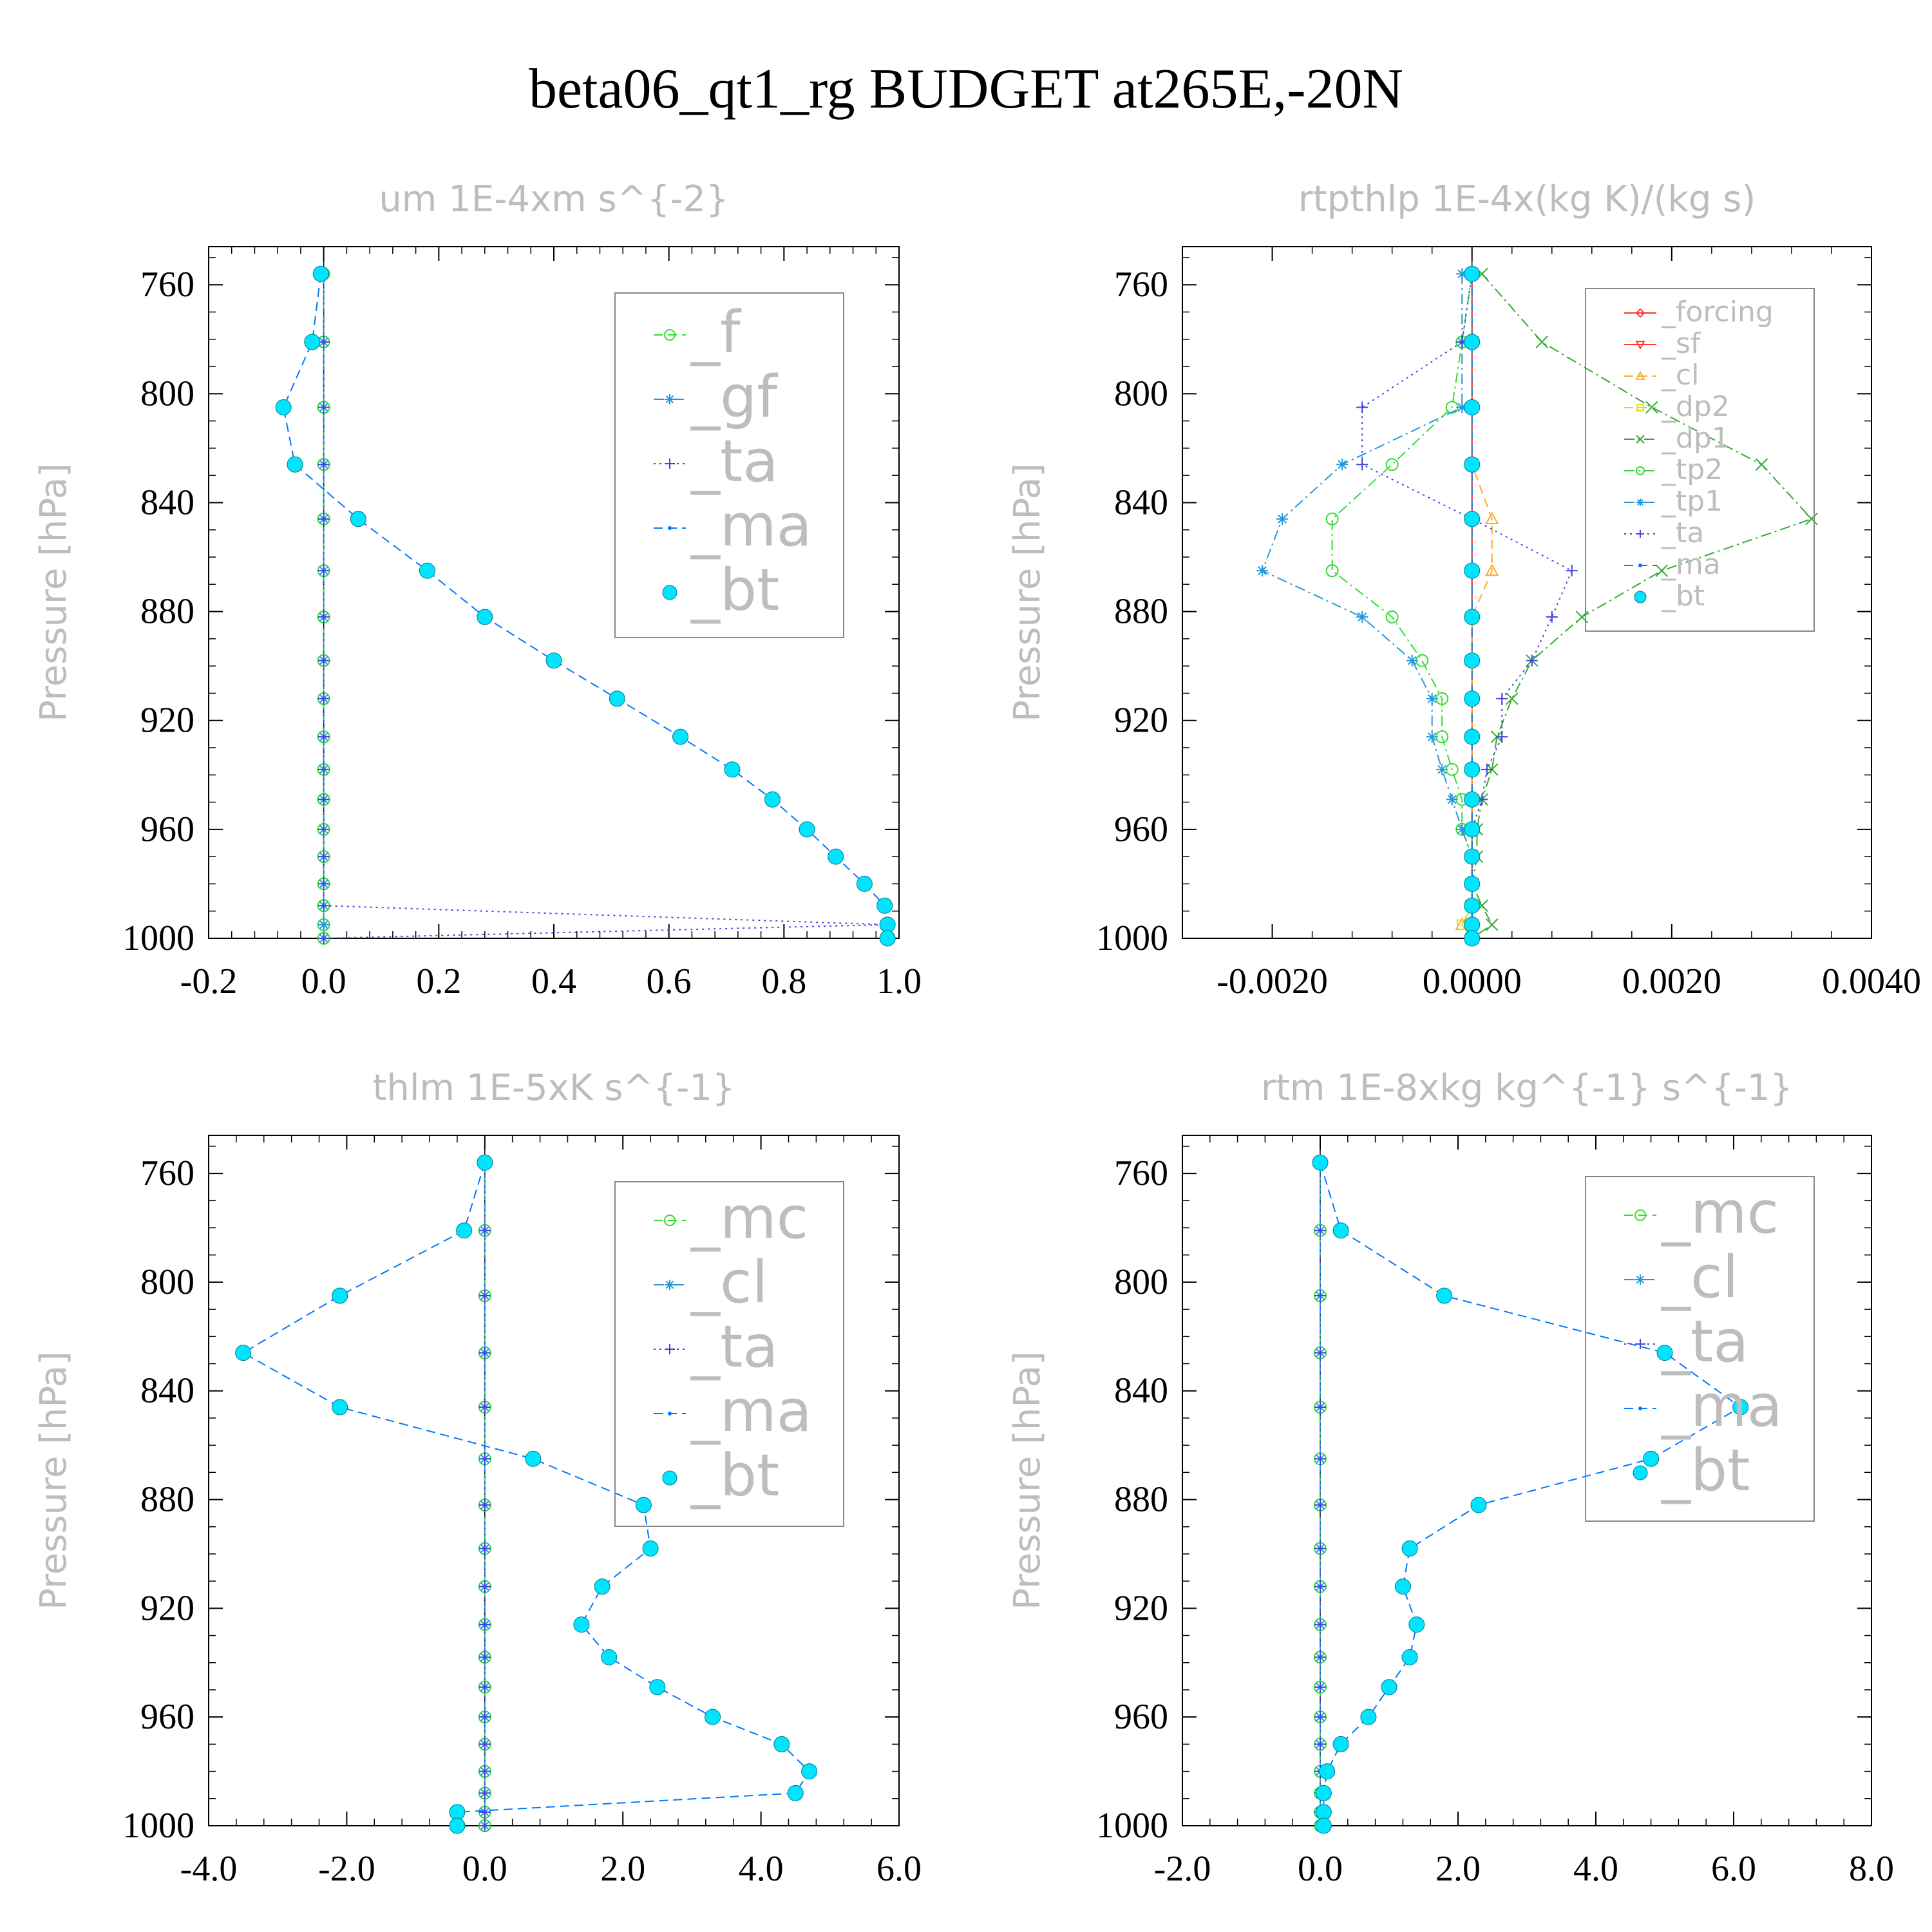 This screenshot has width=1932, height=1932. I want to click on legend: _mc_cl_ta_ma_bt, so click(1700, 1349).